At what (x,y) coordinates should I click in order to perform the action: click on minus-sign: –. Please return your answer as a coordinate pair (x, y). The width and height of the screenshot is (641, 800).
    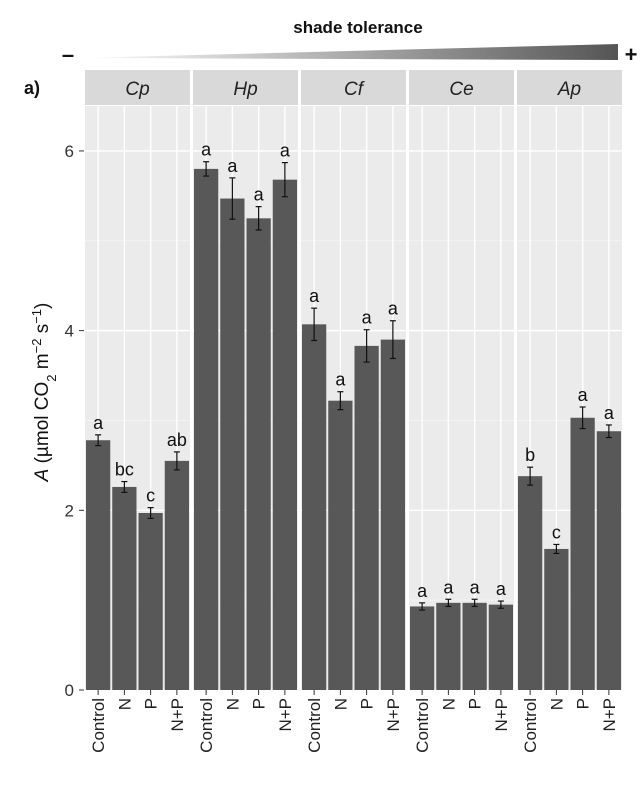
    Looking at the image, I should click on (68, 54).